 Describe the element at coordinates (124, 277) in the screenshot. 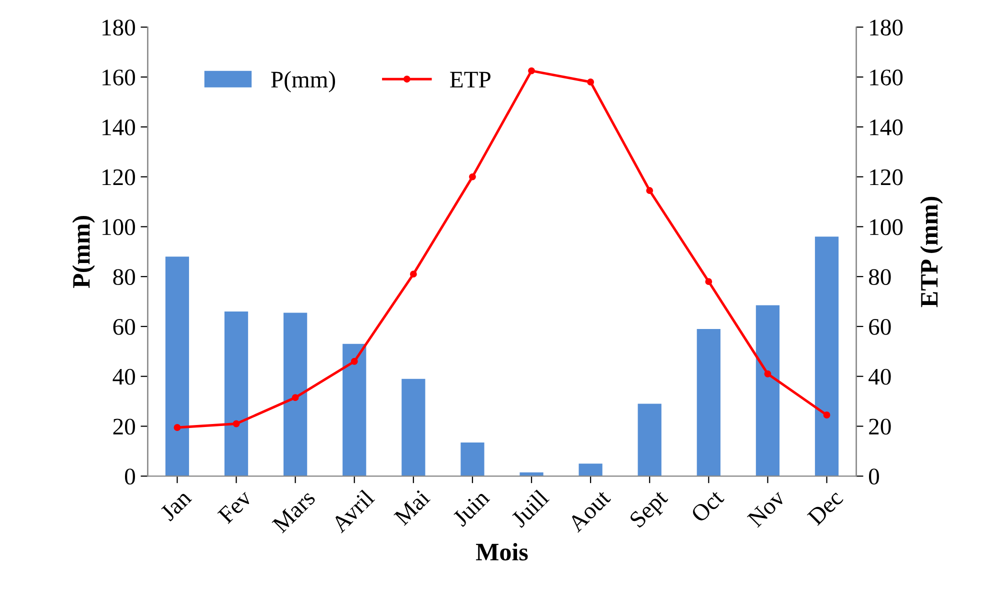

I see `y-tick-label: 80` at that location.